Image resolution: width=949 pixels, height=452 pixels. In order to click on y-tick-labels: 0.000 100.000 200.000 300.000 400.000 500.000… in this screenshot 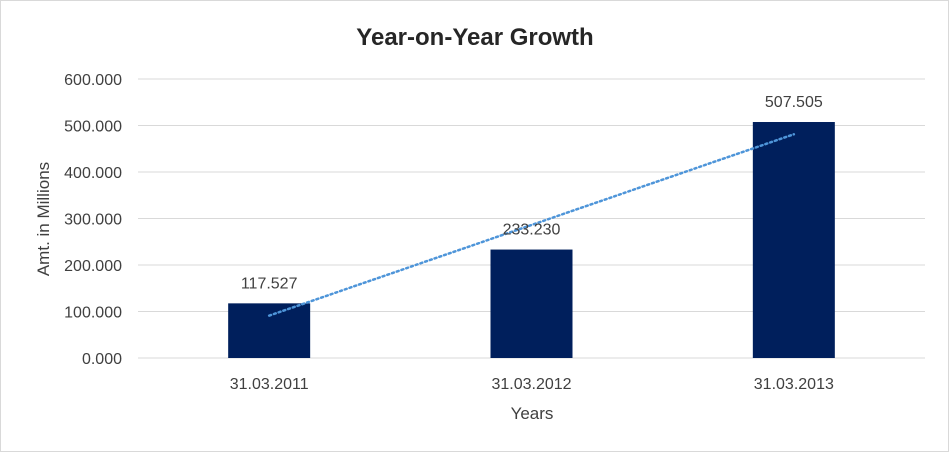, I will do `click(93, 220)`.